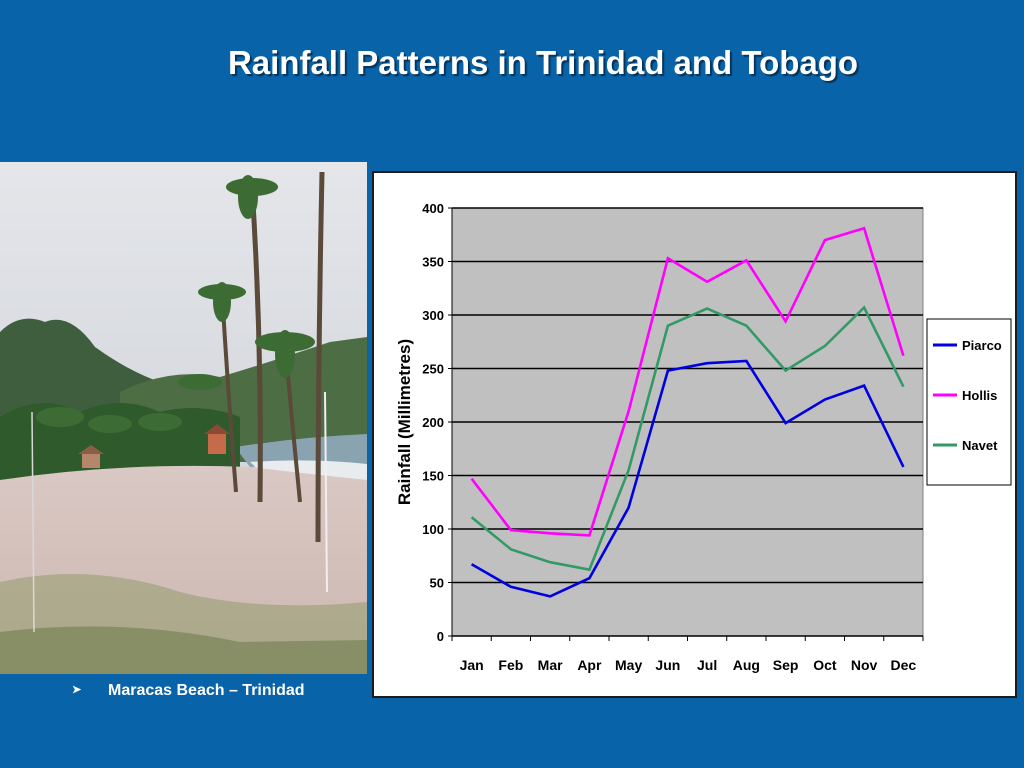 The image size is (1024, 768). I want to click on y-tick-label: 300, so click(433, 315).